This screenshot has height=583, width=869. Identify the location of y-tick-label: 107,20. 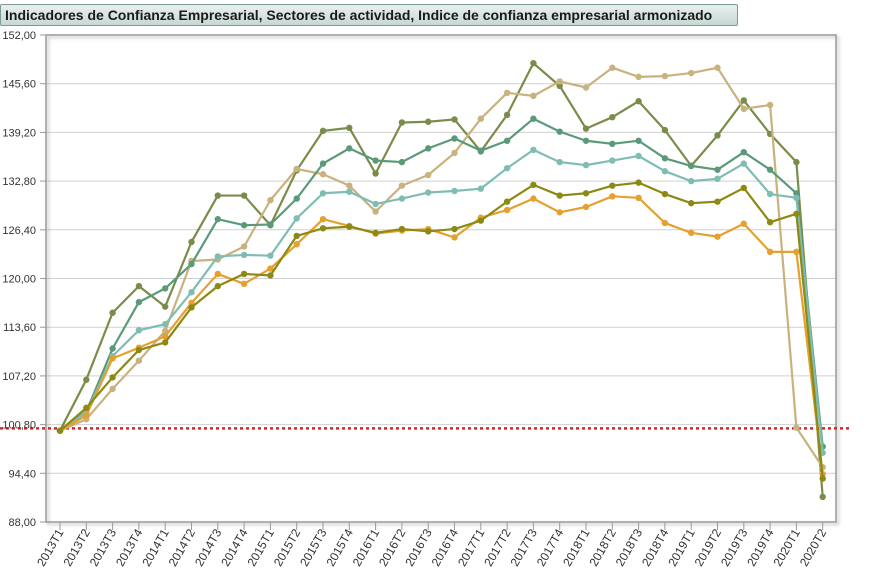
(19, 377).